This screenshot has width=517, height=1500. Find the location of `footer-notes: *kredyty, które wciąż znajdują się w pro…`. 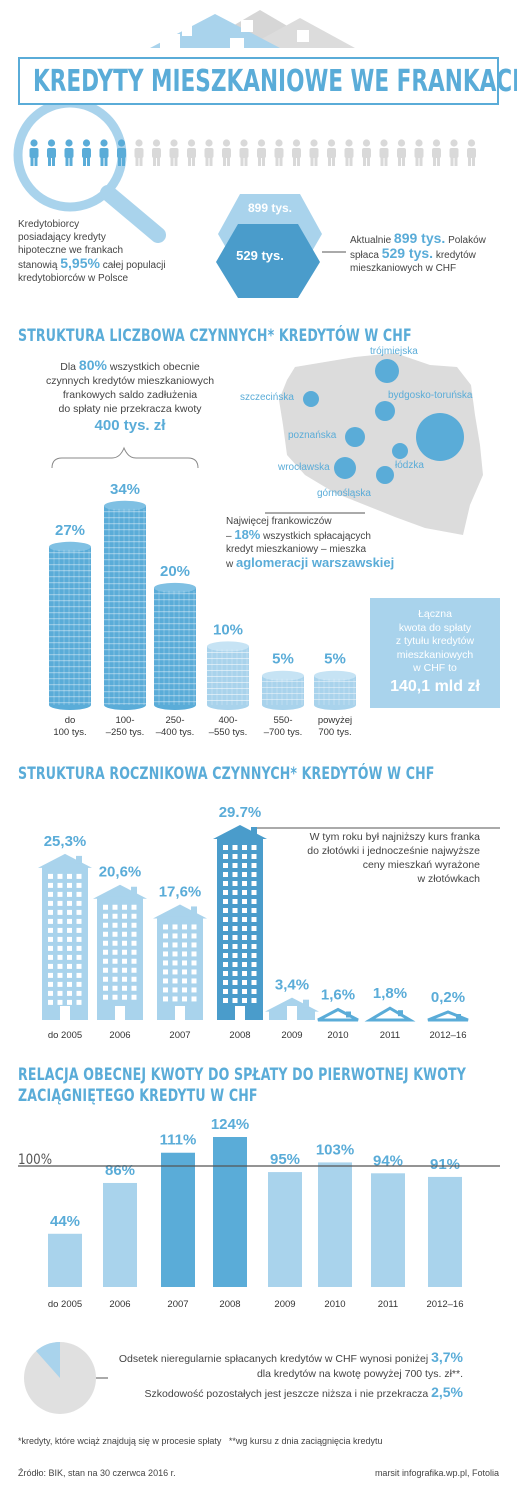

footer-notes: *kredyty, które wciąż znajdują się w pro… is located at coordinates (200, 1441).